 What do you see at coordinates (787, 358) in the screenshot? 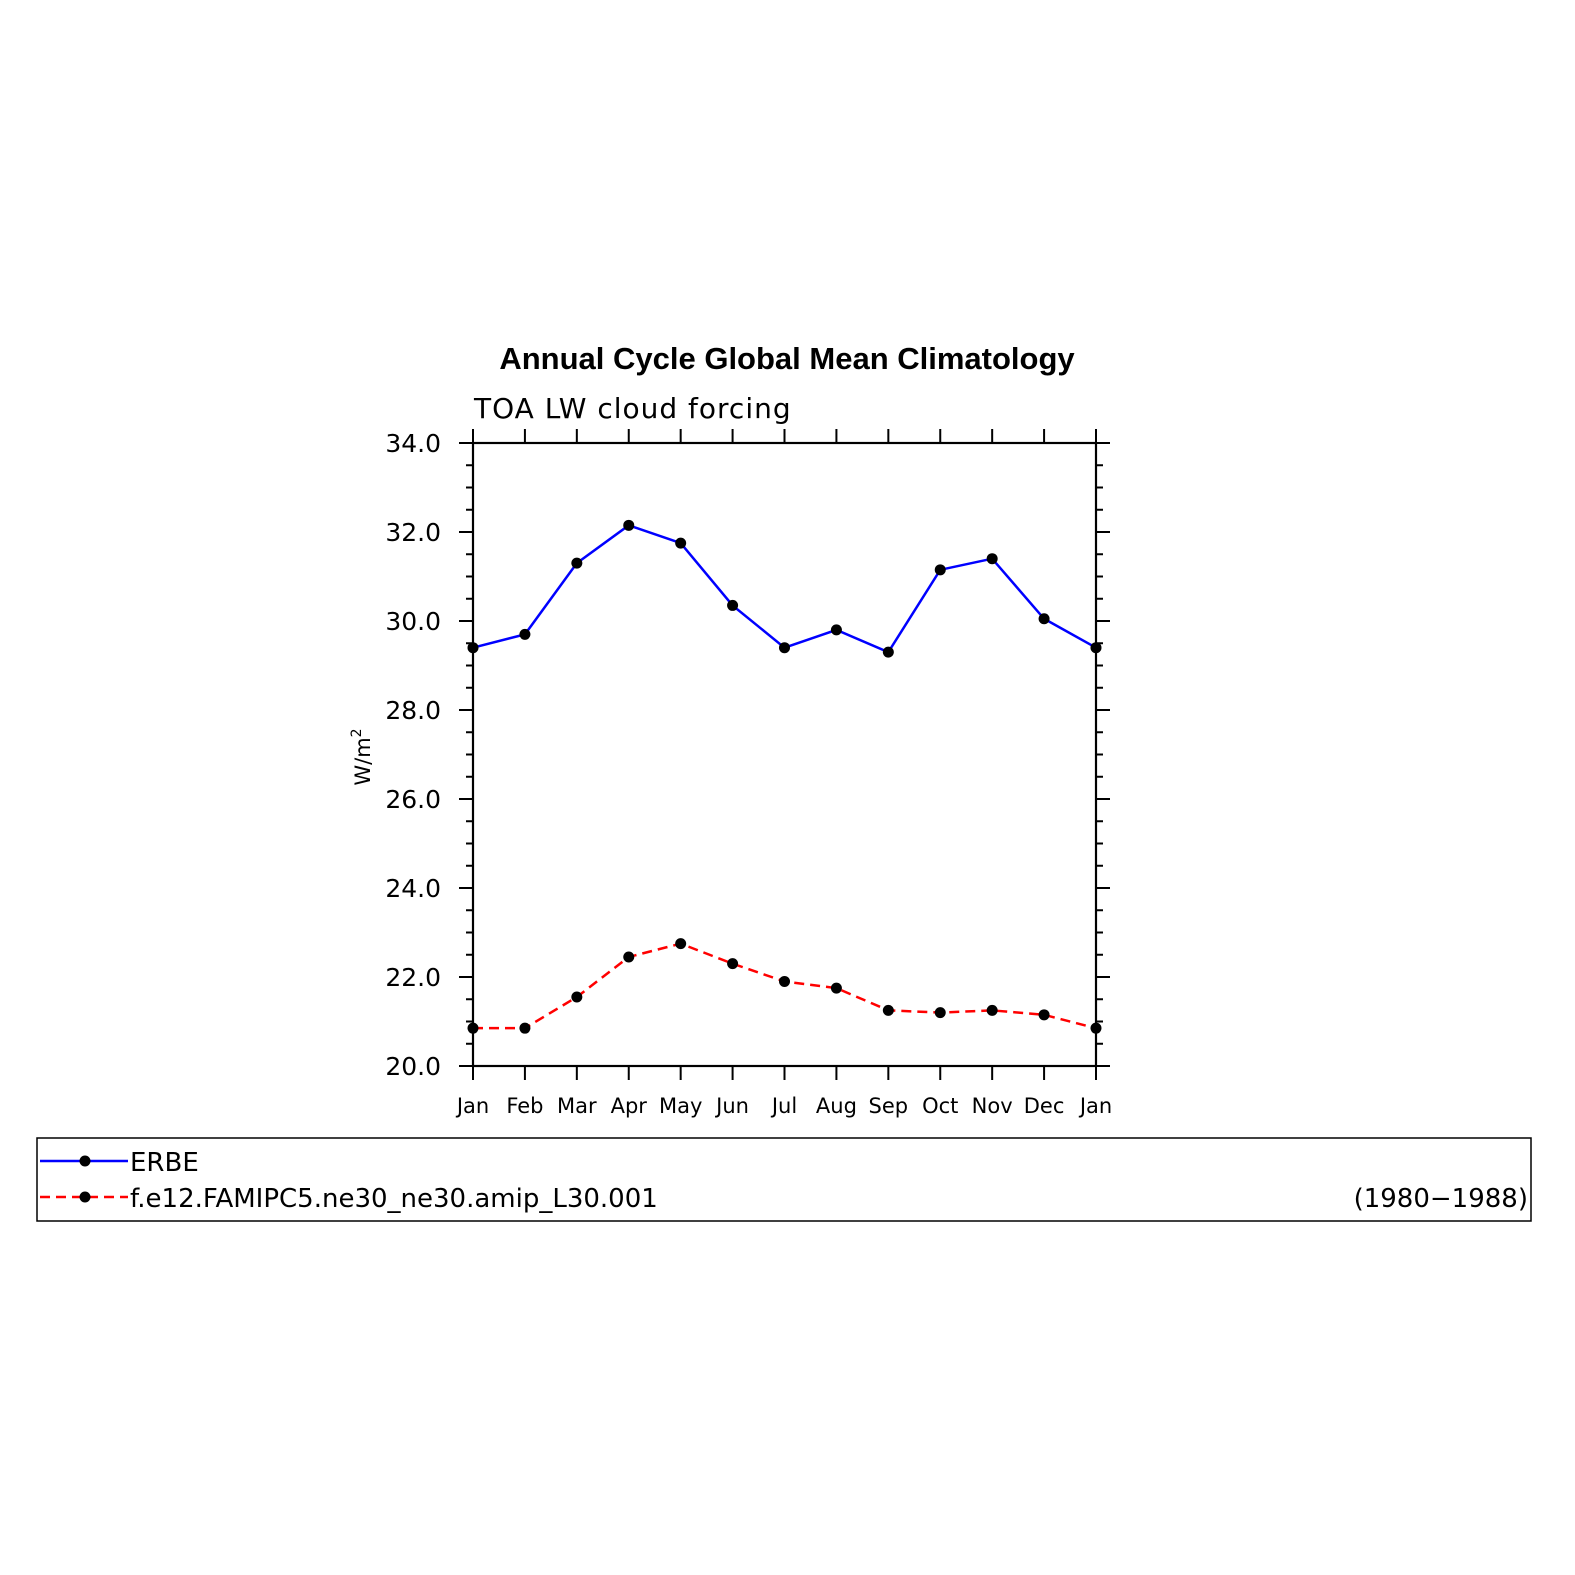
I see `chart-title: Annual Cycle Global Mean Climatology` at bounding box center [787, 358].